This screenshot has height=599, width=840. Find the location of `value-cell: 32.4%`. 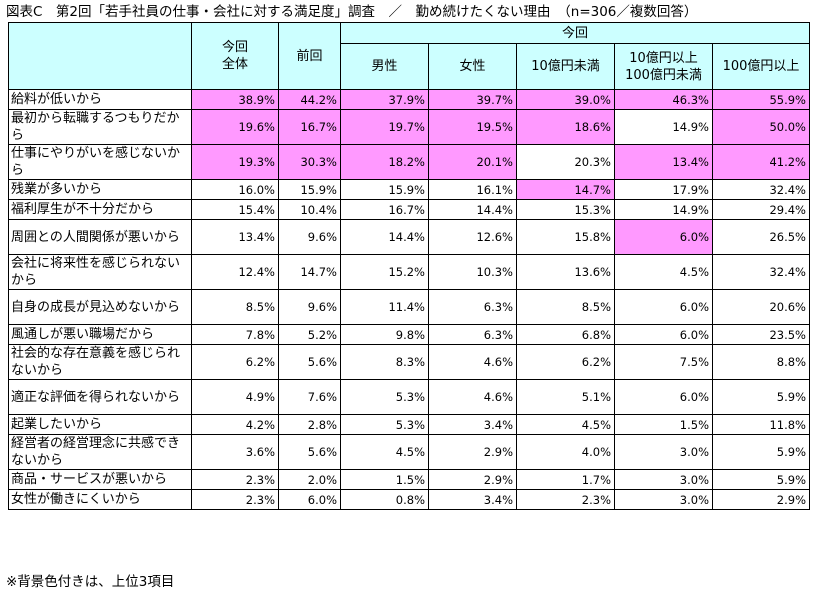

value-cell: 32.4% is located at coordinates (761, 272).